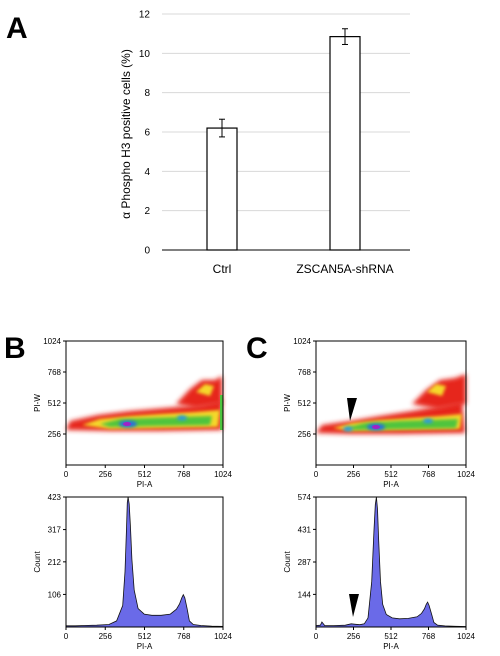 The width and height of the screenshot is (500, 656). I want to click on y-axis-label: α Phospho H3 positive cells (%), so click(126, 134).